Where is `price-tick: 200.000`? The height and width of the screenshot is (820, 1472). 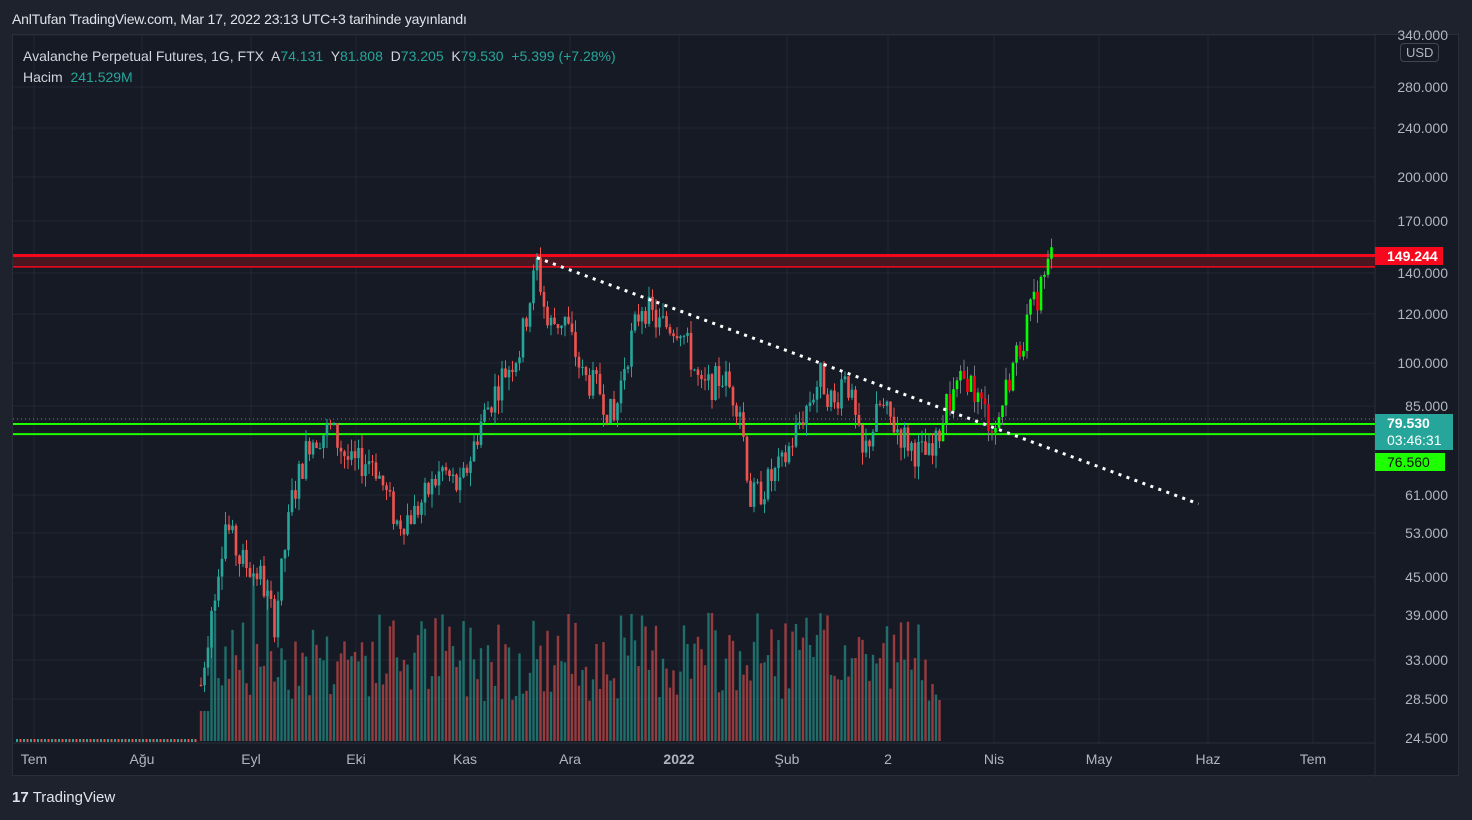
price-tick: 200.000 is located at coordinates (1422, 177).